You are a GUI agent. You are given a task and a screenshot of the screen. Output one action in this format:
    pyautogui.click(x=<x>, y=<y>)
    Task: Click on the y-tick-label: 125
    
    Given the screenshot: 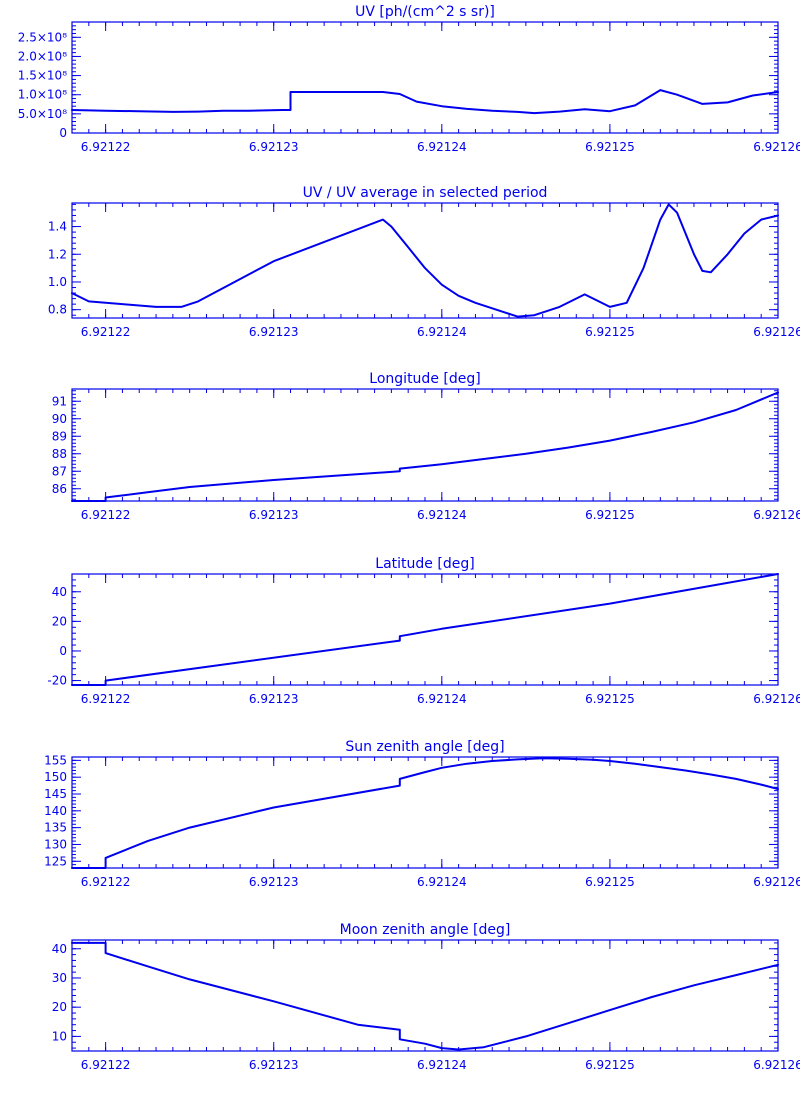 What is the action you would take?
    pyautogui.click(x=55, y=861)
    